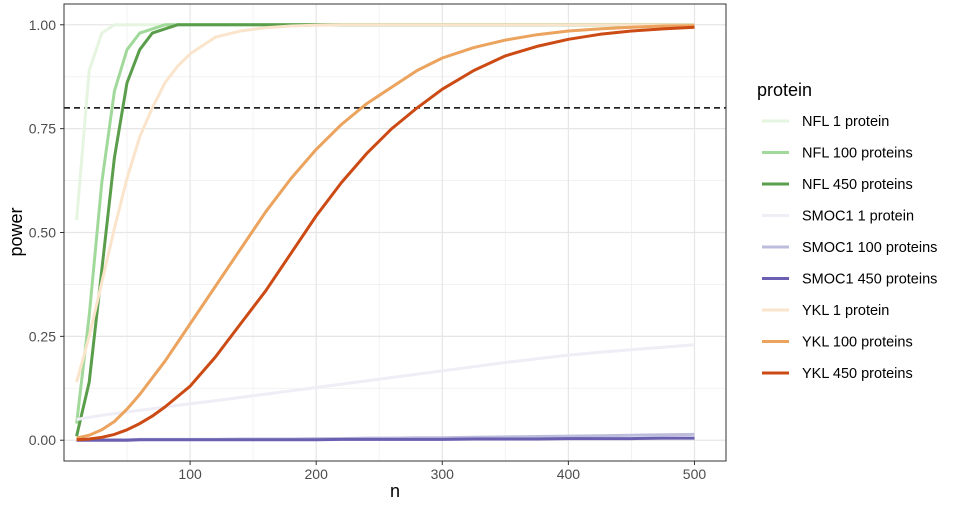 This screenshot has height=505, width=957. Describe the element at coordinates (190, 474) in the screenshot. I see `x-tick-label: 100` at that location.